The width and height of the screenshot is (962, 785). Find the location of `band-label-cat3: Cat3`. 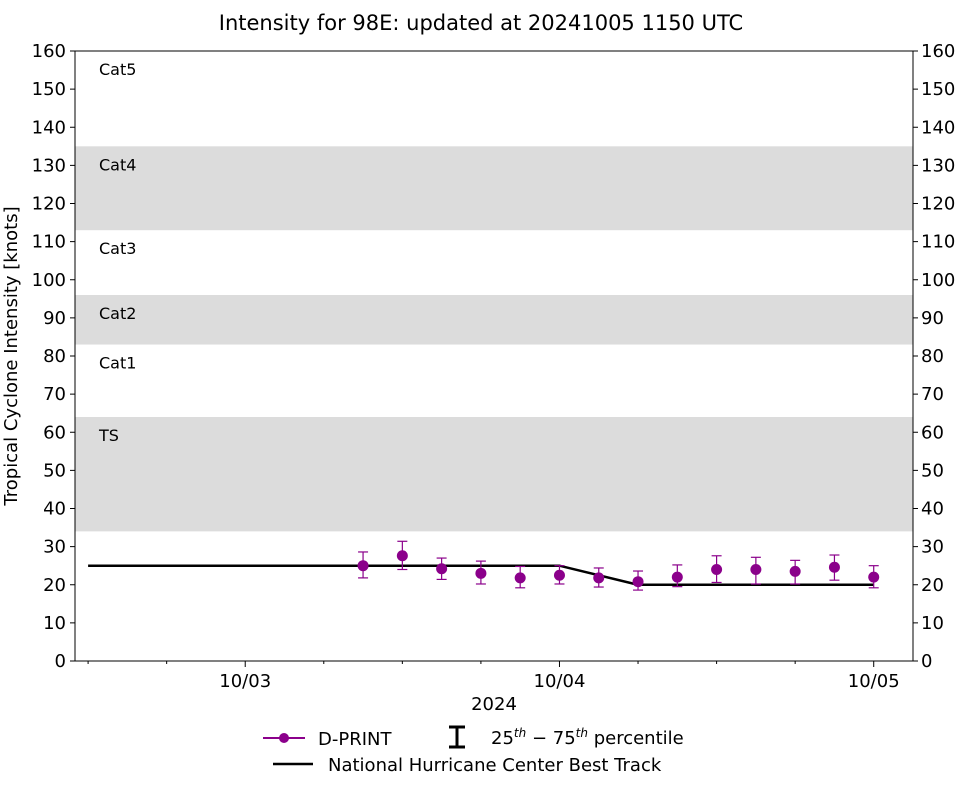

band-label-cat3: Cat3 is located at coordinates (117, 248).